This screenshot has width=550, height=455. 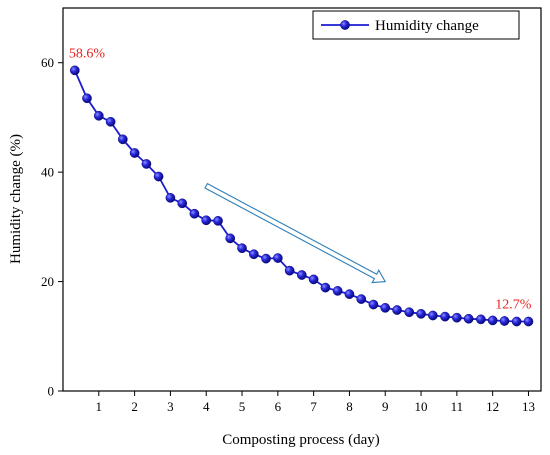 I want to click on data-label: 12.7%, so click(x=513, y=305).